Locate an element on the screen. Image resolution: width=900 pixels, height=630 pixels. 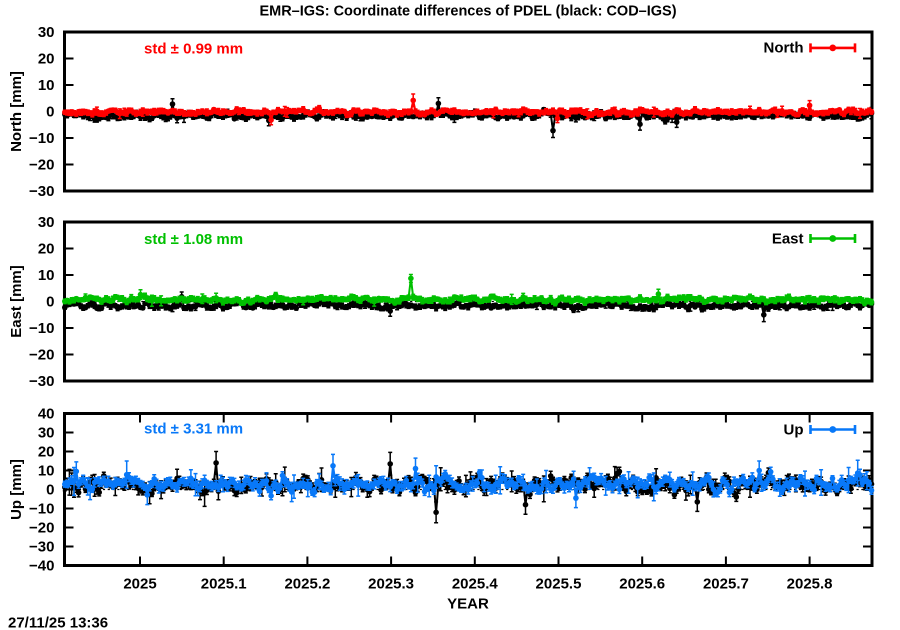
svg-text: East is located at coordinates (788, 238).